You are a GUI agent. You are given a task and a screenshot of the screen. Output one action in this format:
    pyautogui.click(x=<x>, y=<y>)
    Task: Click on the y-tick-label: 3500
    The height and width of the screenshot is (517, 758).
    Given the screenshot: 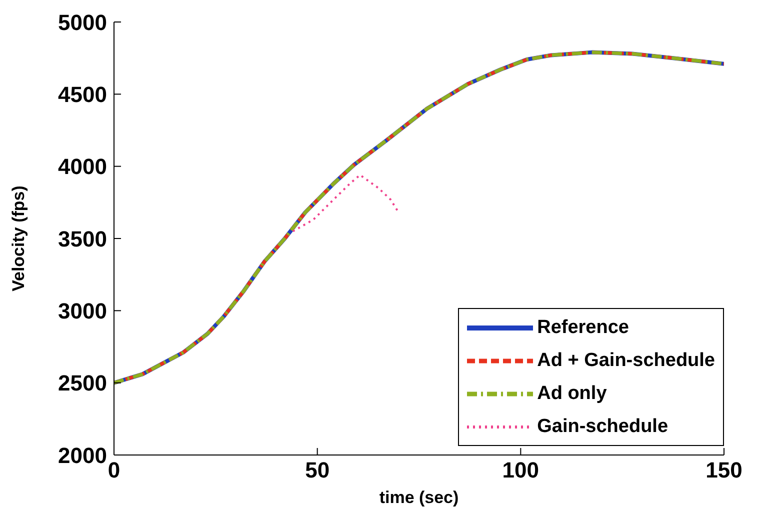 What is the action you would take?
    pyautogui.click(x=82, y=239)
    